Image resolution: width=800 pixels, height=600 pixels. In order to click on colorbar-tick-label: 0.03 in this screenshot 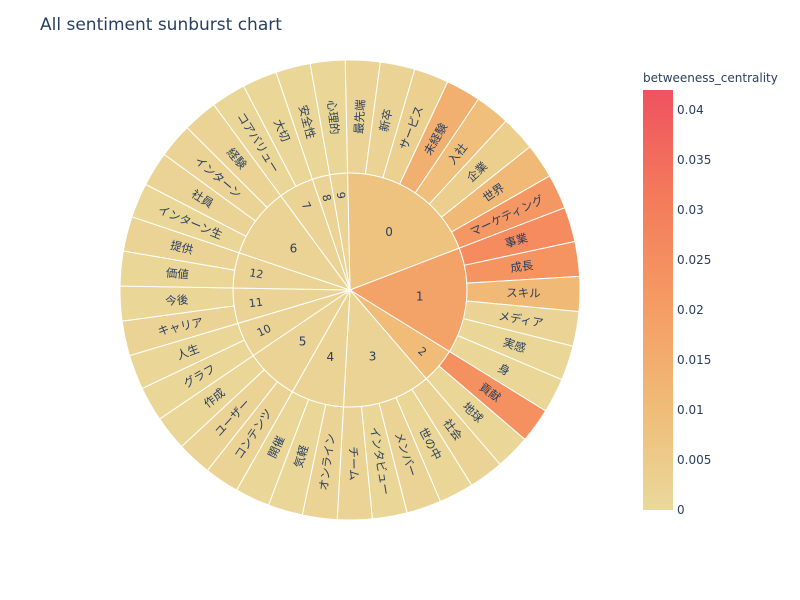, I will do `click(690, 210)`.